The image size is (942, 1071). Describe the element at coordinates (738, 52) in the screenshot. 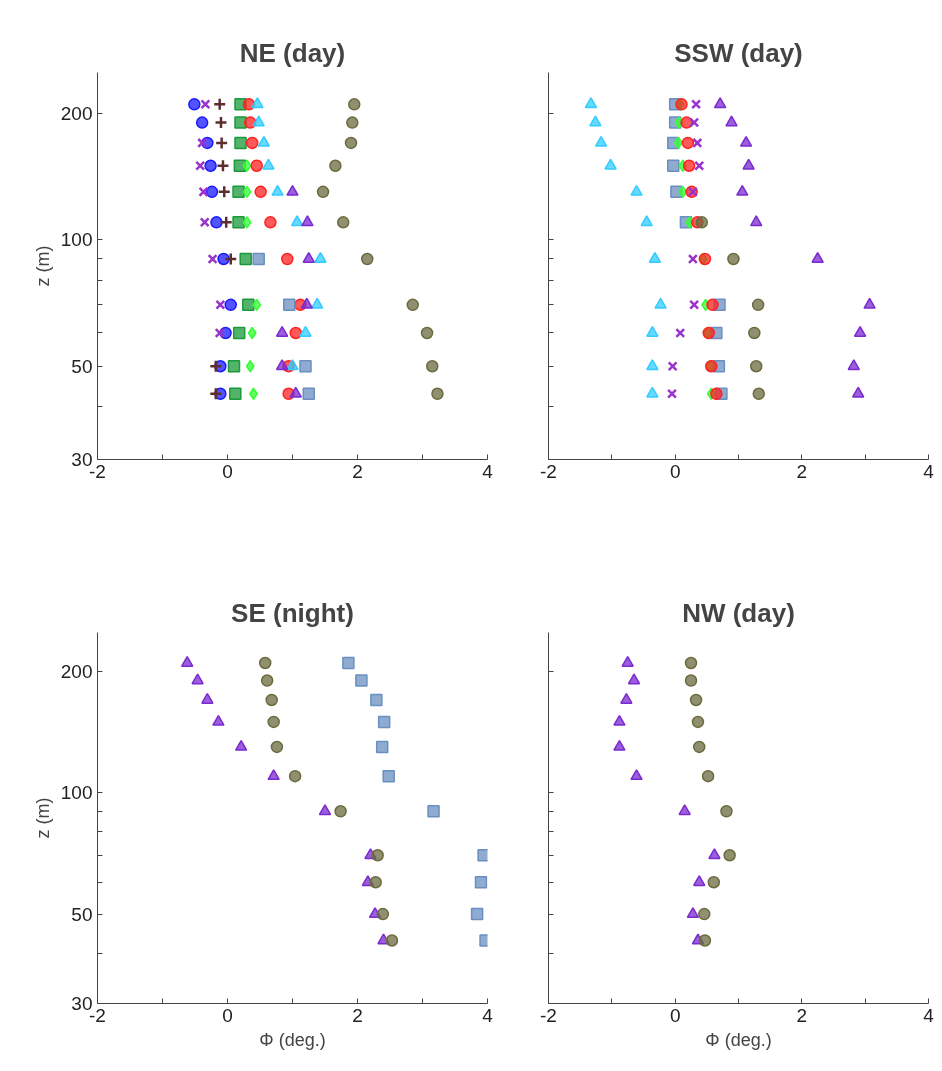

I see `chart-title: SSW (day)` at that location.